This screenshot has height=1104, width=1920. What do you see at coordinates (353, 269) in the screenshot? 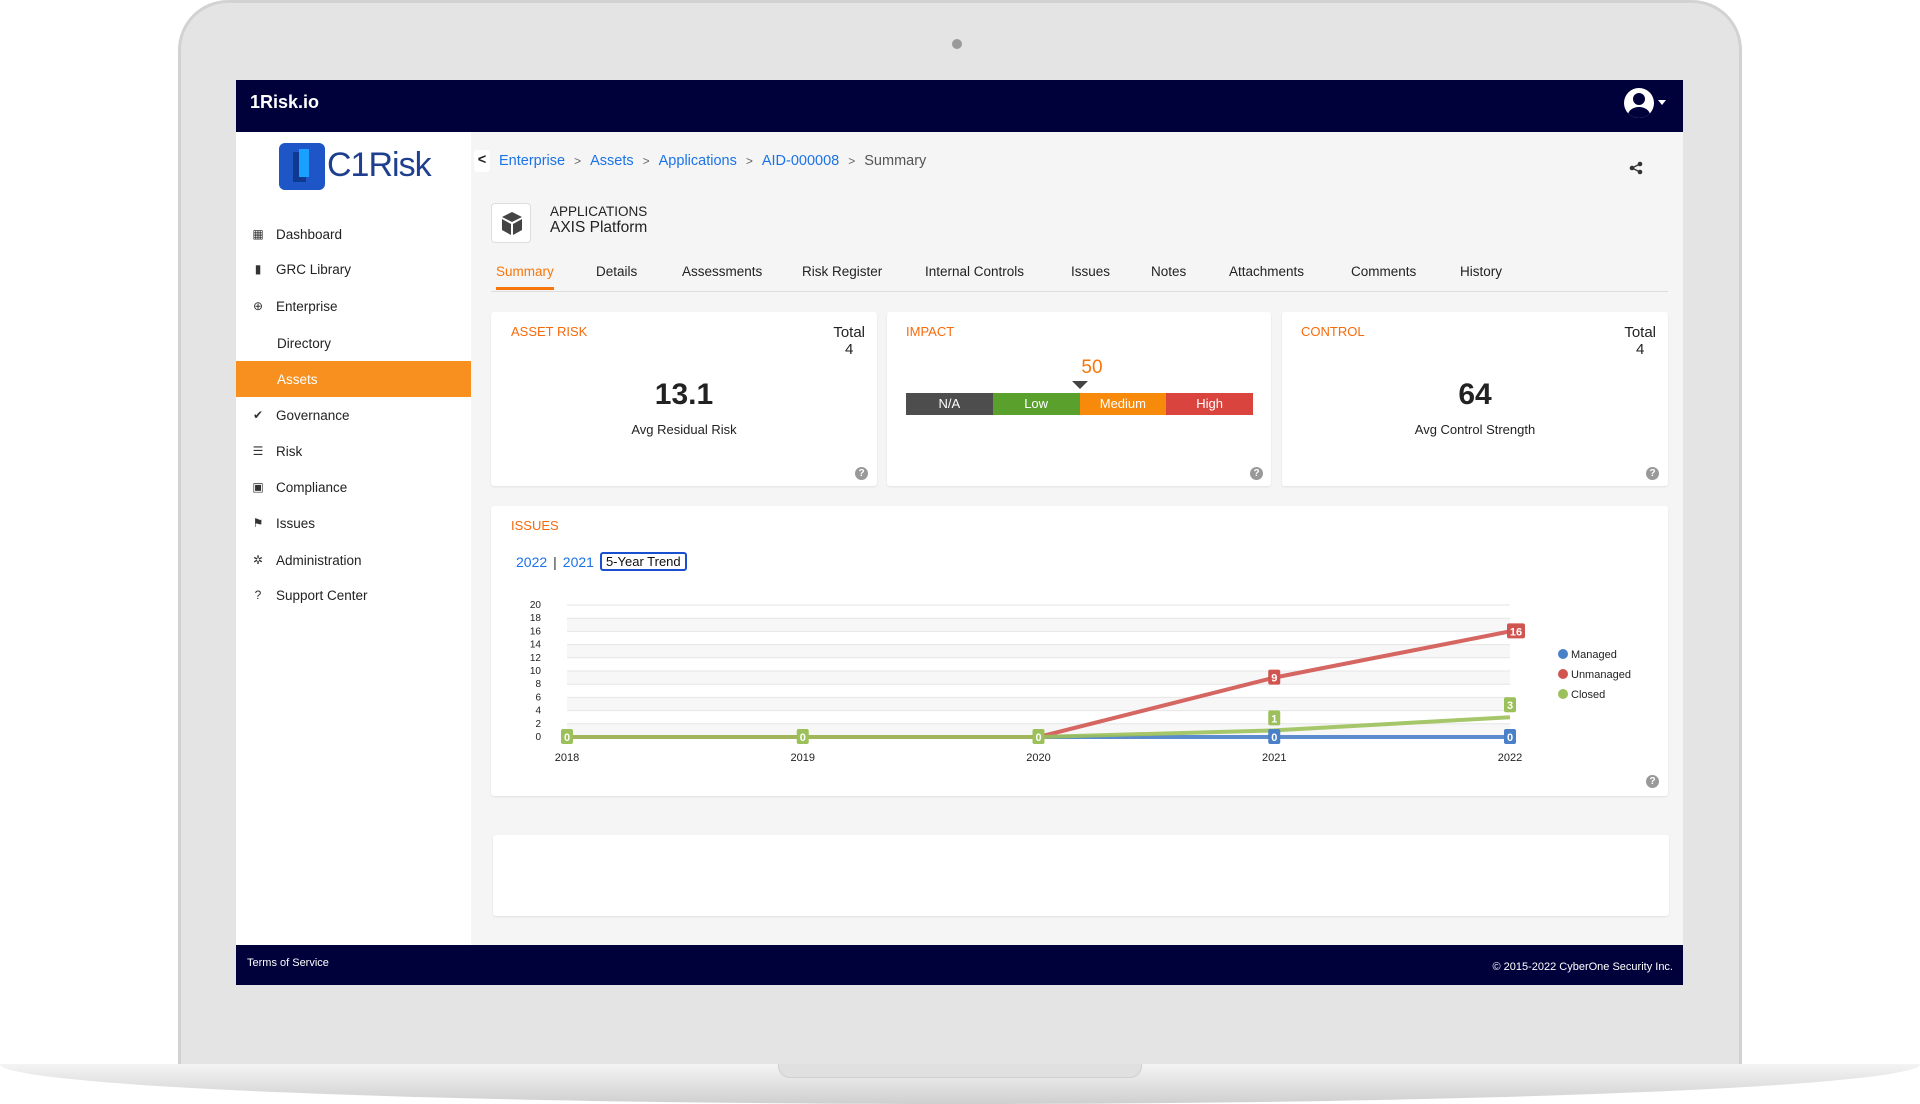
I see `sidebar-item-grc-library: ▮ GRC Library` at bounding box center [353, 269].